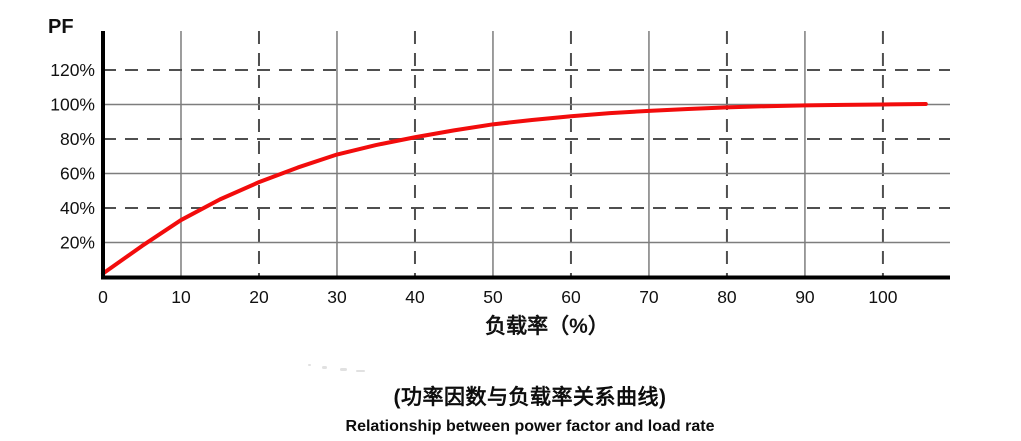 This screenshot has width=1021, height=441. What do you see at coordinates (727, 297) in the screenshot?
I see `x-tick-label: 80` at bounding box center [727, 297].